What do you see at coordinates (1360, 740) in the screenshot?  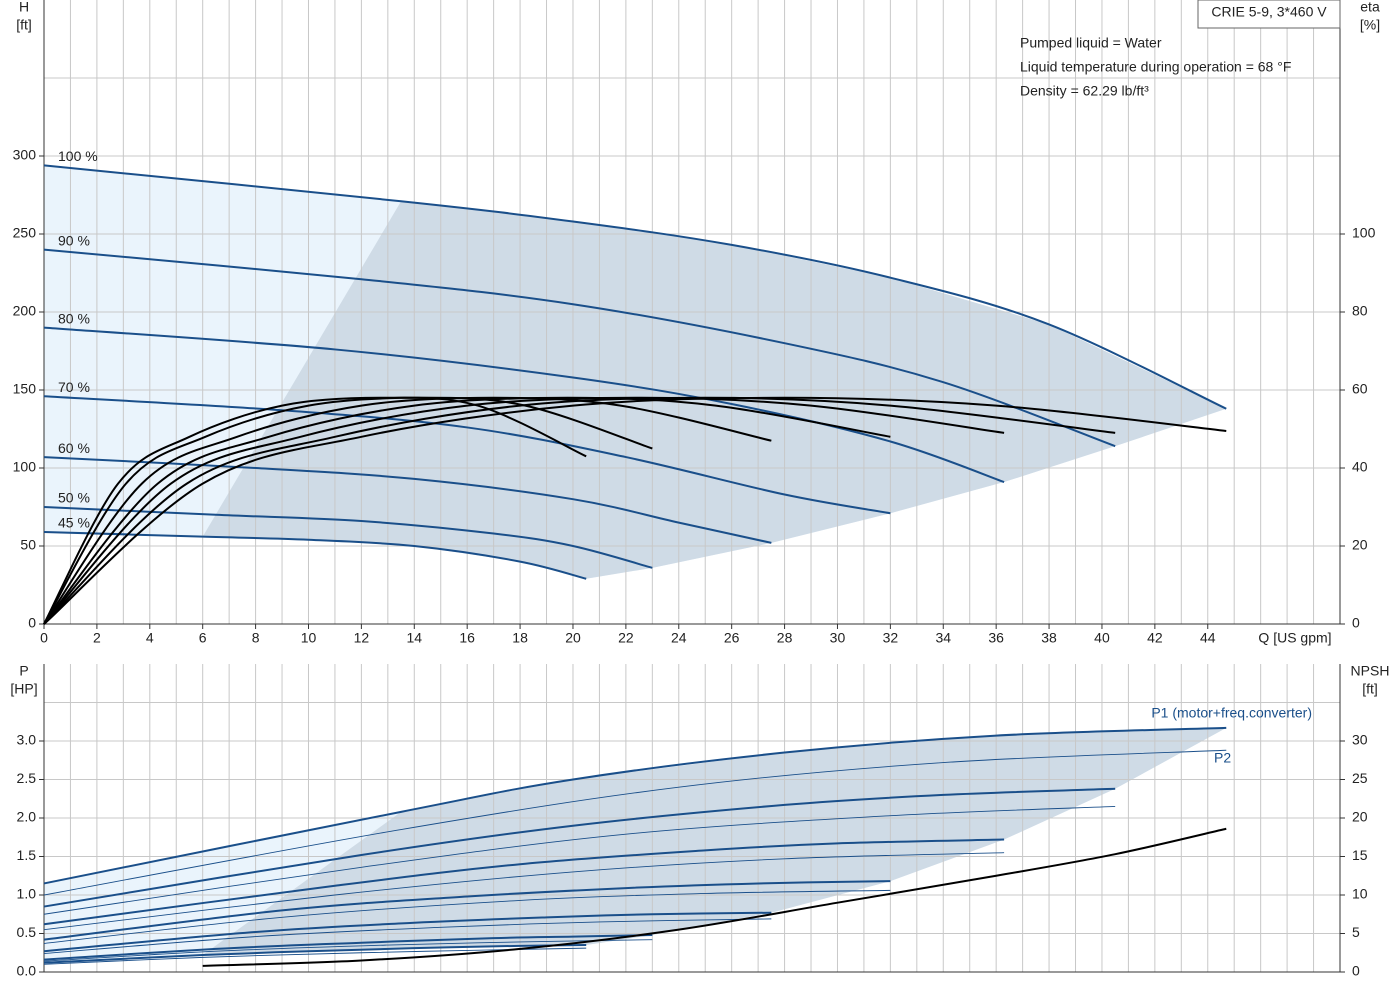 I see `y2-tick-label: 30` at bounding box center [1360, 740].